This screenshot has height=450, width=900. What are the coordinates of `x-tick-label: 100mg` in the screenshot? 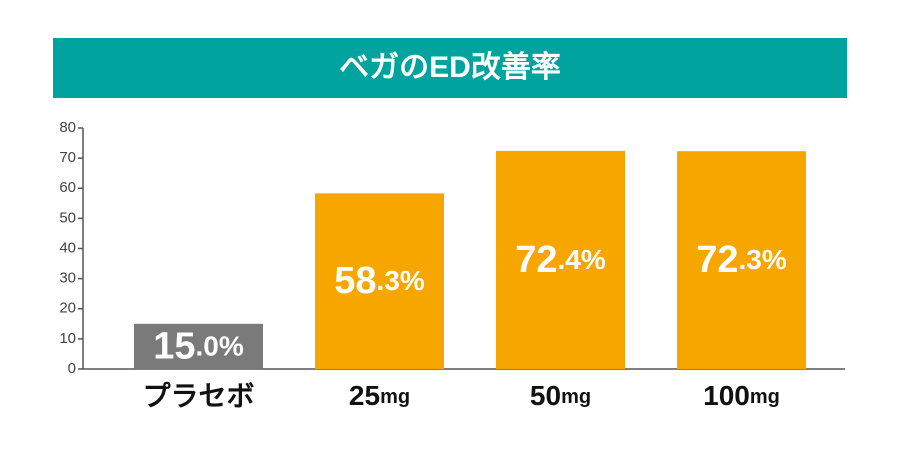 It's located at (741, 395).